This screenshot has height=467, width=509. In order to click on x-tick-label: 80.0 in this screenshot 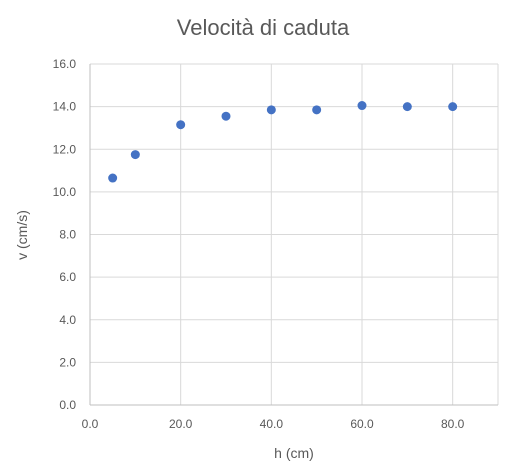, I will do `click(453, 424)`.